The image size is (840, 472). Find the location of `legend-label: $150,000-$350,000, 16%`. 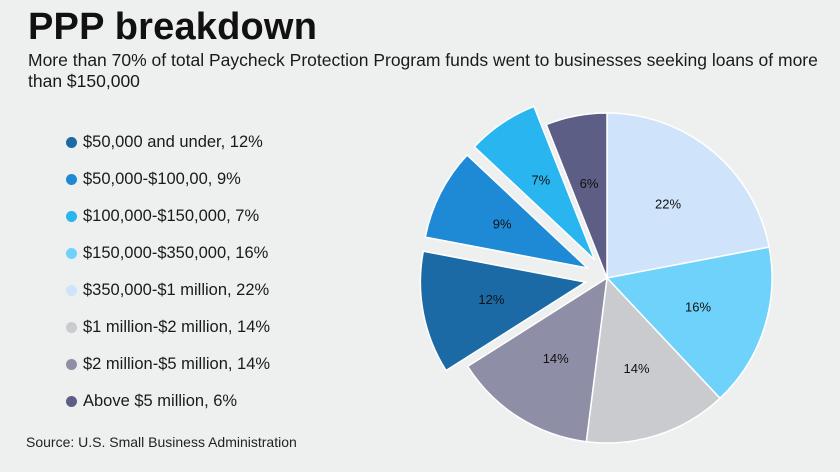

legend-label: $150,000-$350,000, 16% is located at coordinates (176, 253).